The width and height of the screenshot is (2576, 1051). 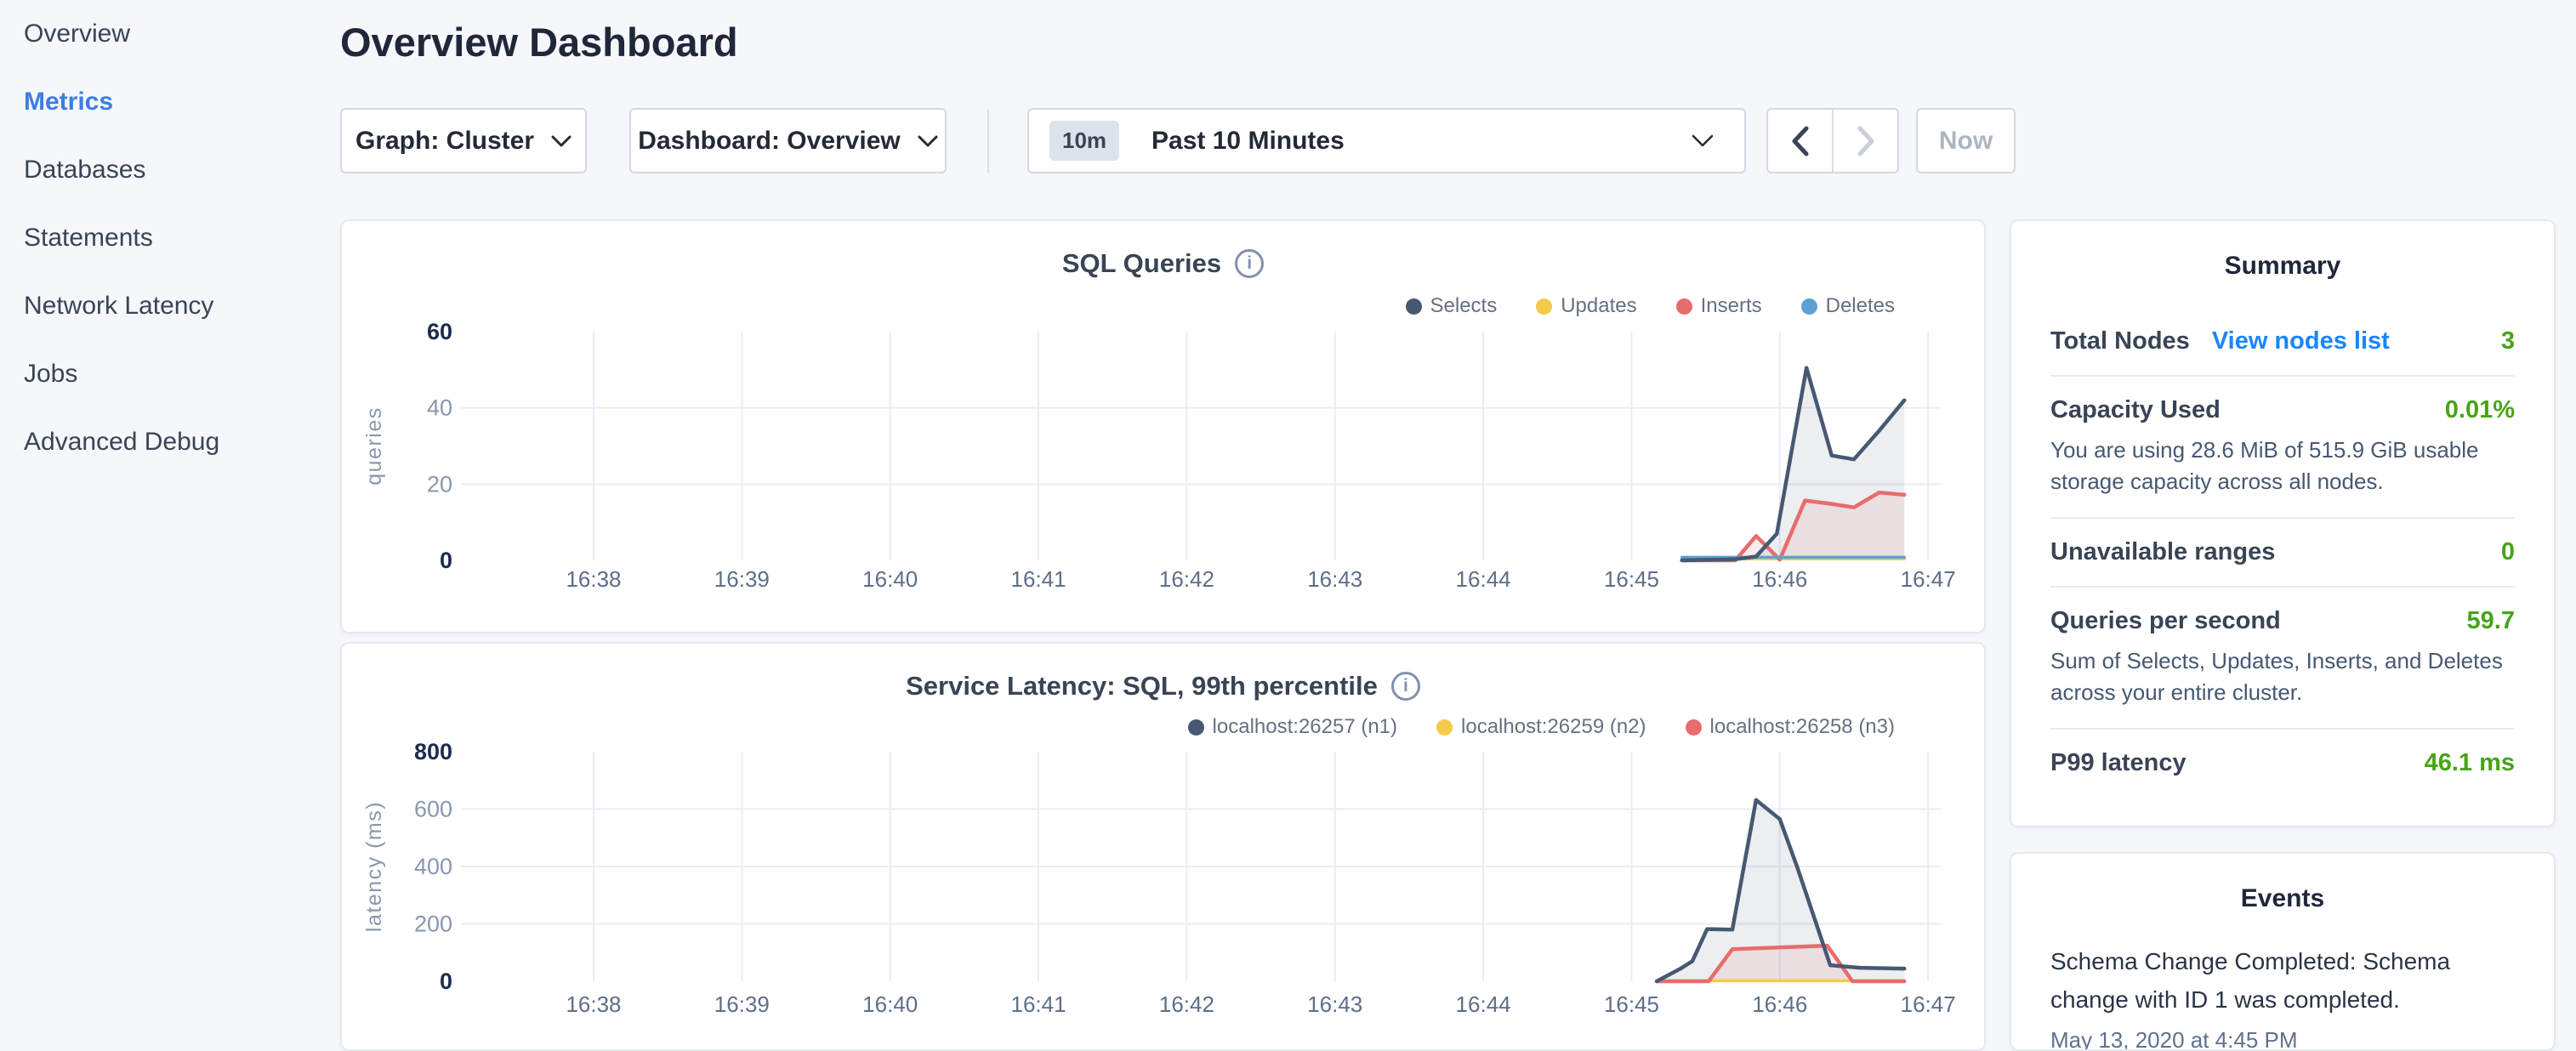 I want to click on toolbar-divider, so click(x=988, y=141).